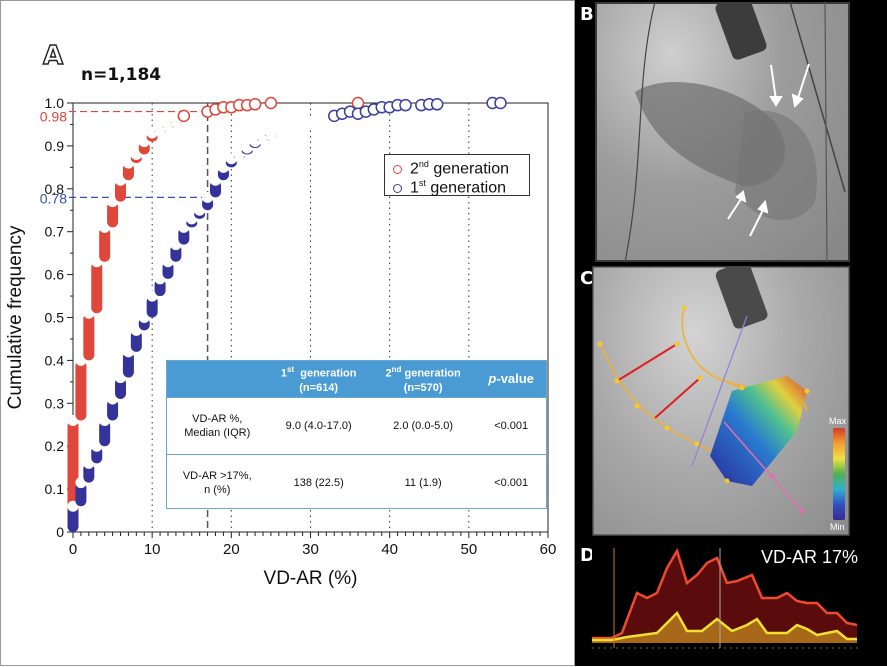 The height and width of the screenshot is (667, 887). Describe the element at coordinates (423, 387) in the screenshot. I see `header-n: (n=570)` at that location.